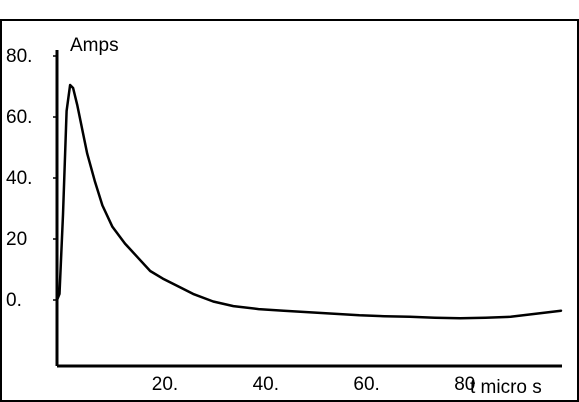  Describe the element at coordinates (266, 384) in the screenshot. I see `x-tick-label: 40.` at that location.